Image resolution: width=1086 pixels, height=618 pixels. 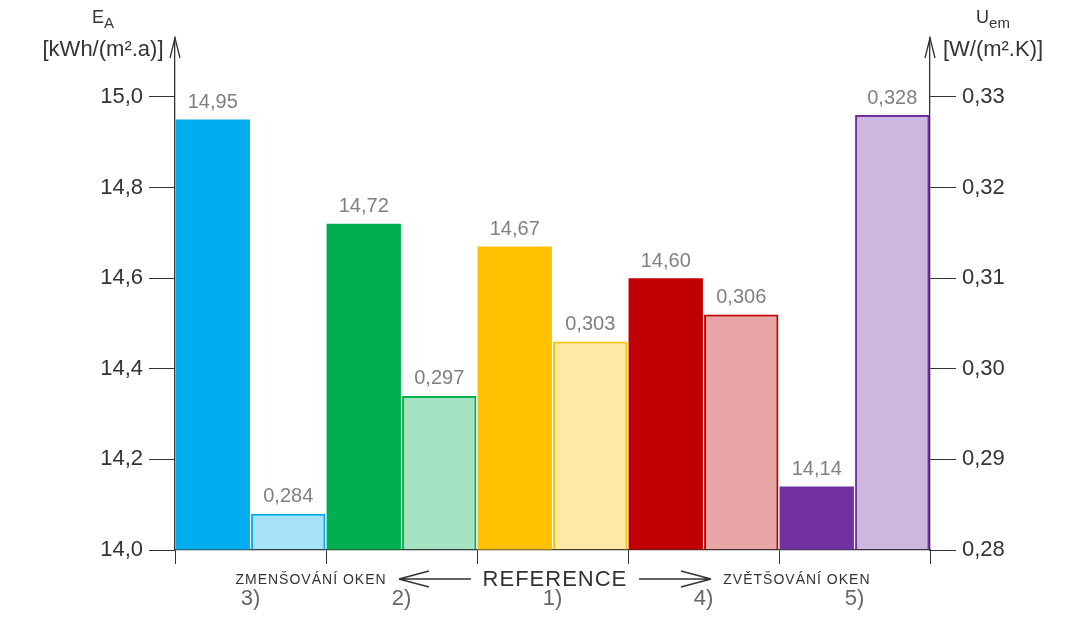 I want to click on x-tick-label: 5), so click(x=854, y=598).